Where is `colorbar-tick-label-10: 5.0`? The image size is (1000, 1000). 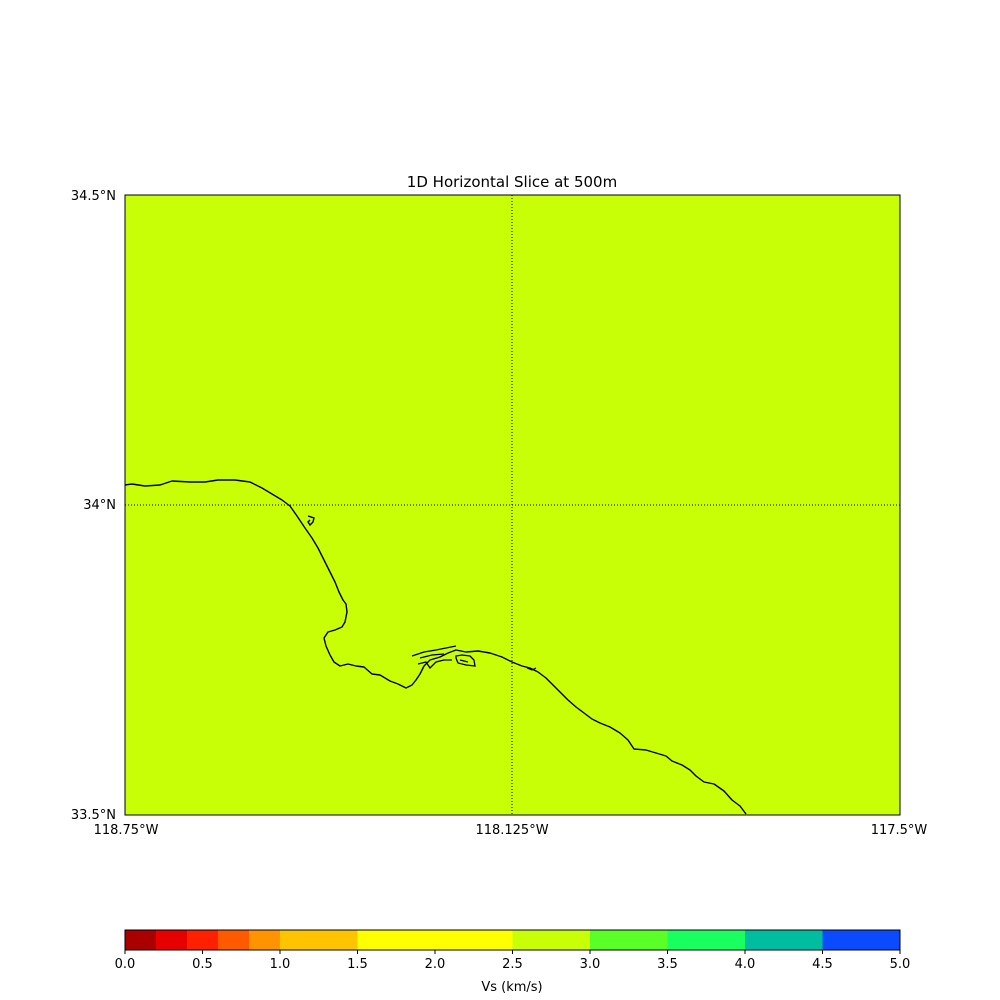
colorbar-tick-label-10: 5.0 is located at coordinates (900, 964).